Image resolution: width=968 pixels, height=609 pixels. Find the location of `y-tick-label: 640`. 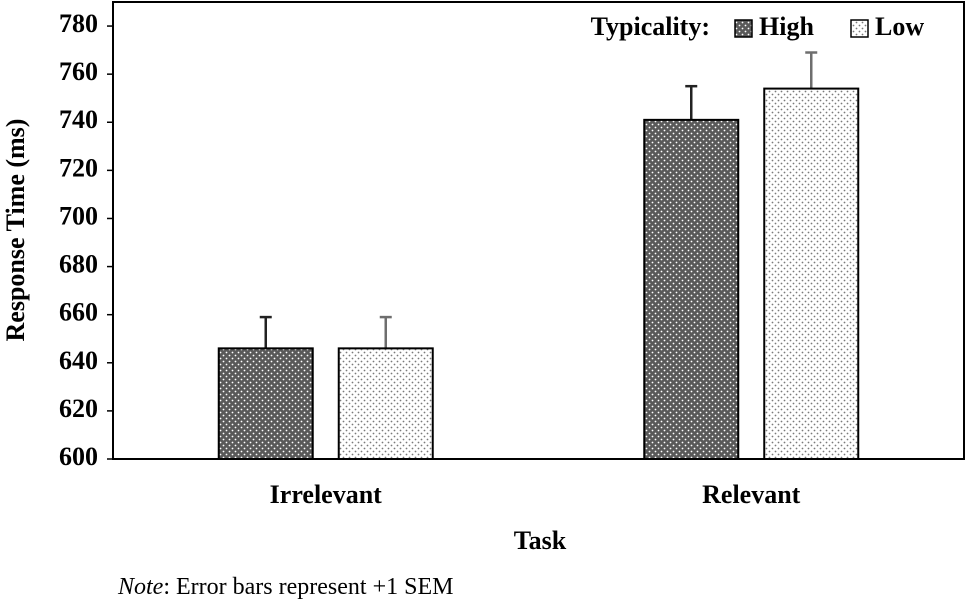

y-tick-label: 640 is located at coordinates (78, 360).